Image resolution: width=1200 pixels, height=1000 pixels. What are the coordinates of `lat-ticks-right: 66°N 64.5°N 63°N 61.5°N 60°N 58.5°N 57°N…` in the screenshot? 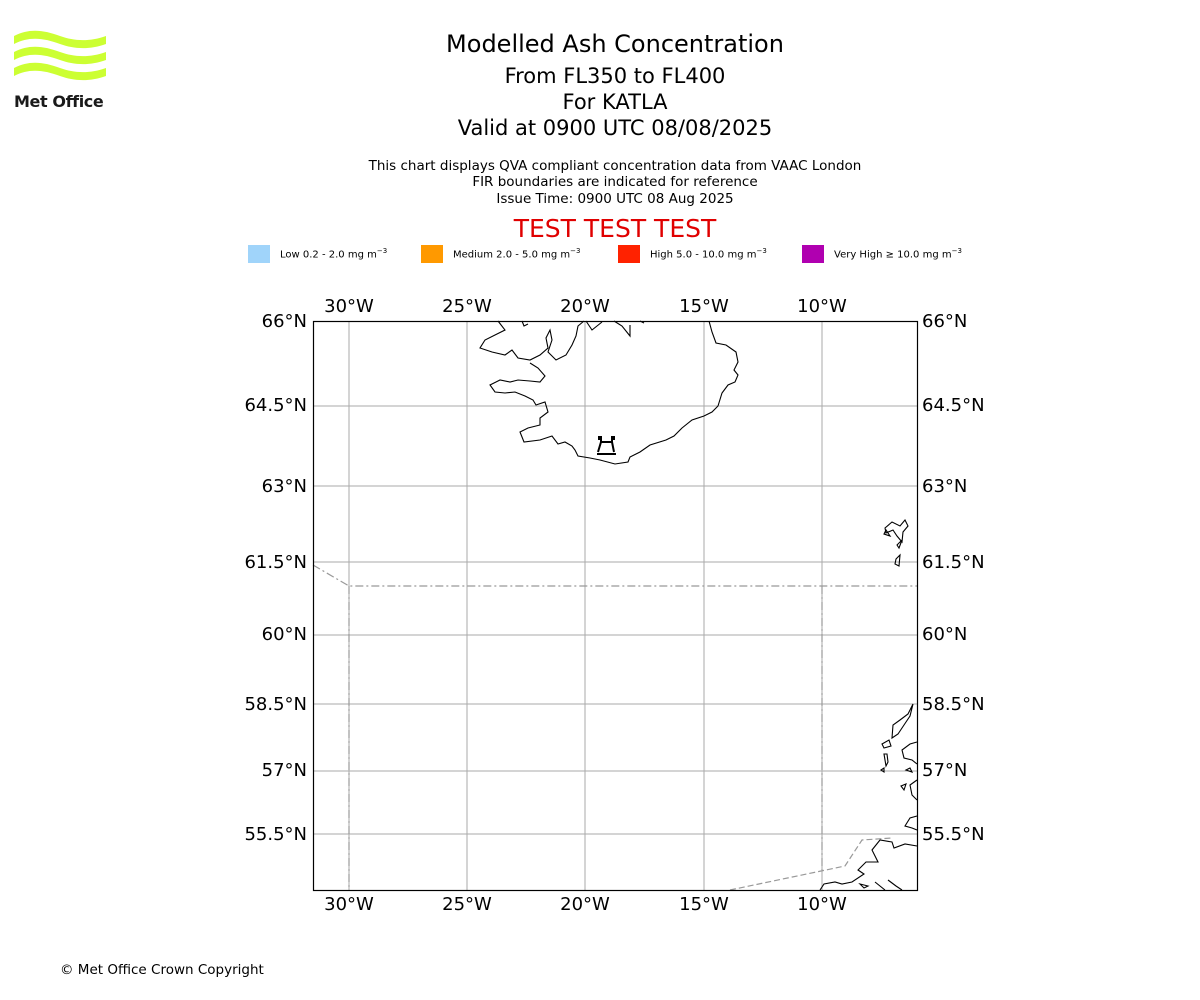 It's located at (953, 578).